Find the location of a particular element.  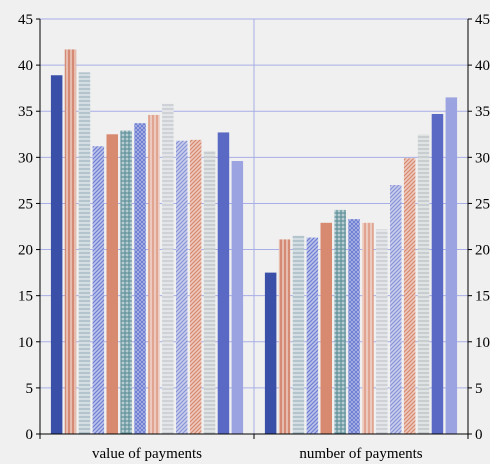

y-tick-label-left: 30 is located at coordinates (25, 158).